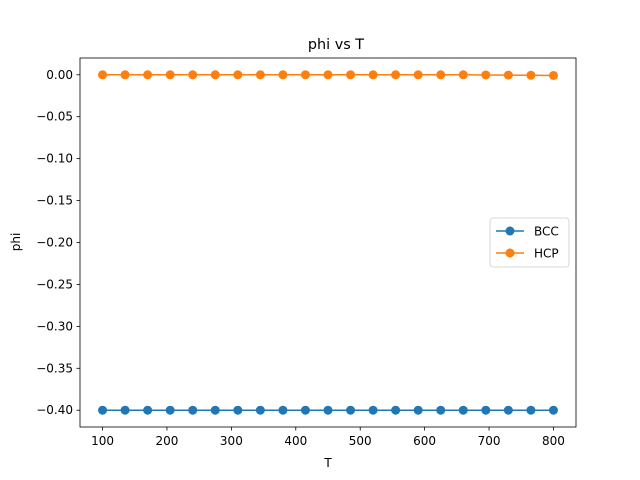  I want to click on legend-marker-hcp, so click(510, 253).